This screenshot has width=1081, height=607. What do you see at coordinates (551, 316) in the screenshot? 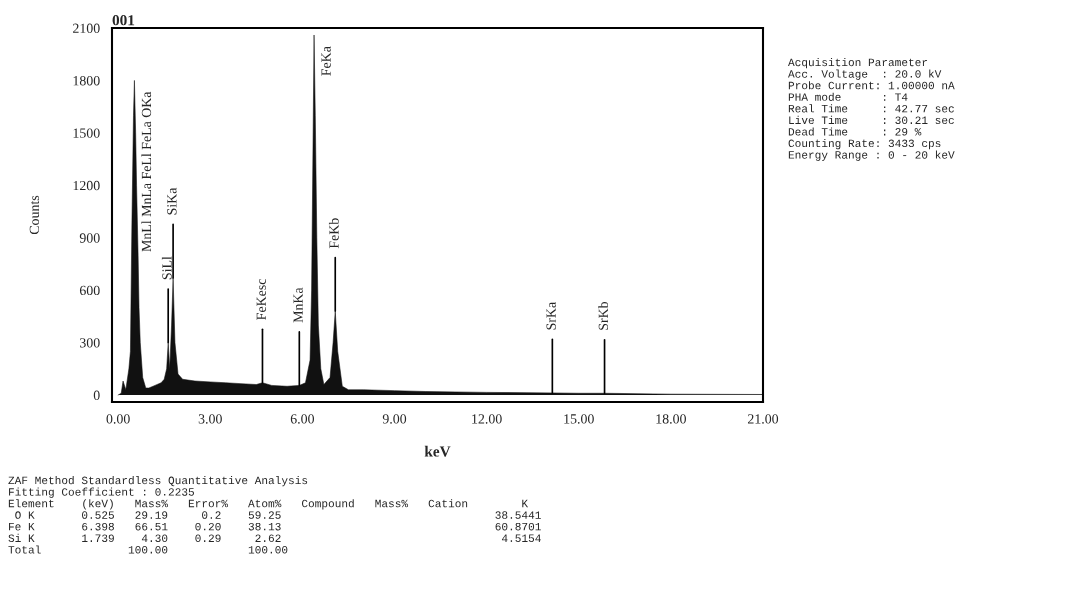
I see `annotation: SrKa` at bounding box center [551, 316].